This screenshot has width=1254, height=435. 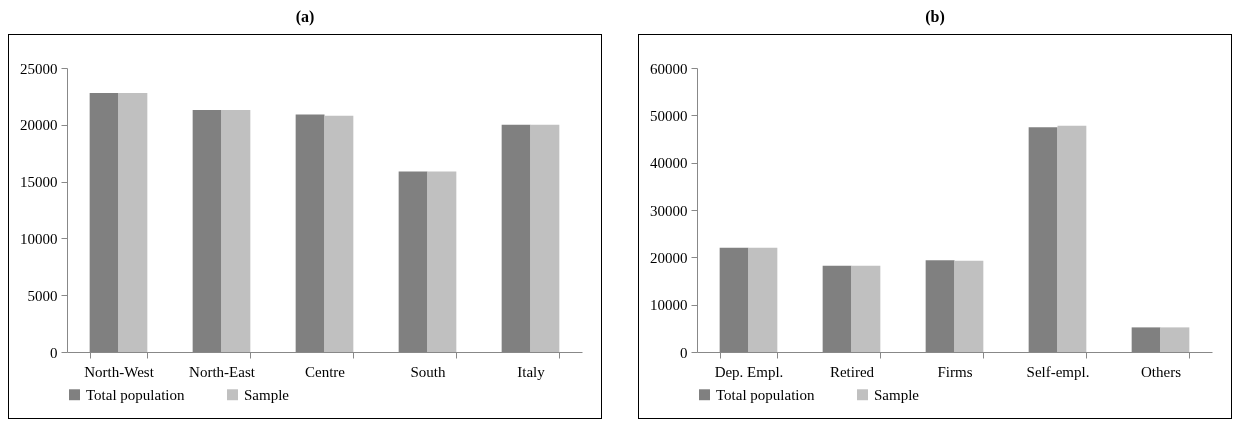 What do you see at coordinates (222, 371) in the screenshot?
I see `x-tick-label: North-East` at bounding box center [222, 371].